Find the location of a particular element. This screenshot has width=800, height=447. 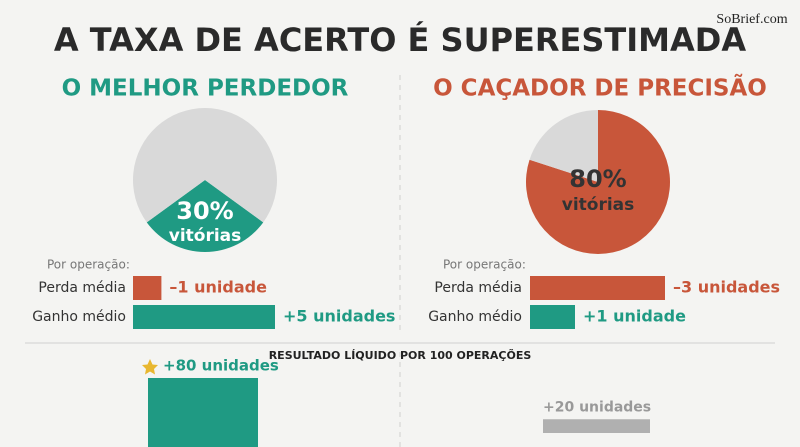

chart-title: O MELHOR PERDEDOR is located at coordinates (205, 89).